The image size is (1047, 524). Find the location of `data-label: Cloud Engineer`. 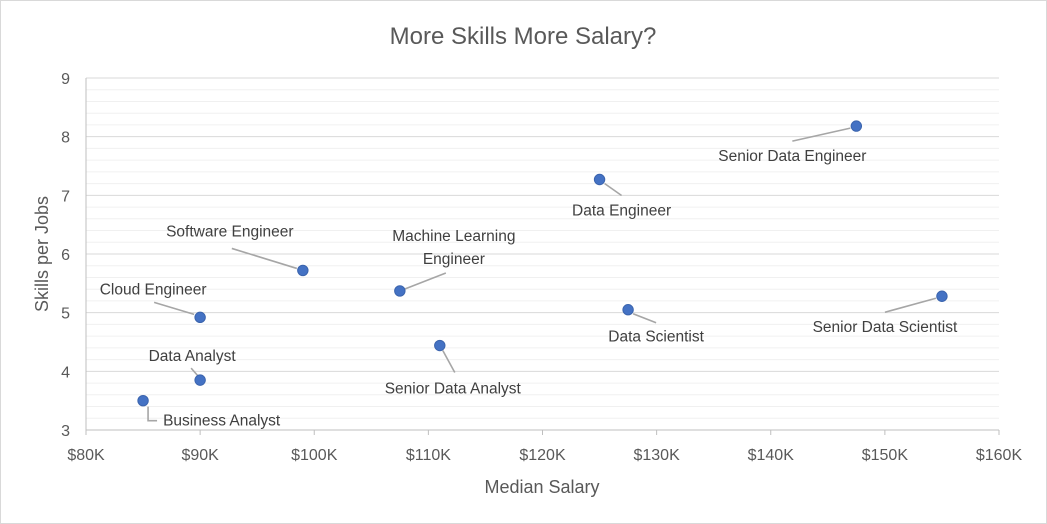

data-label: Cloud Engineer is located at coordinates (153, 289).